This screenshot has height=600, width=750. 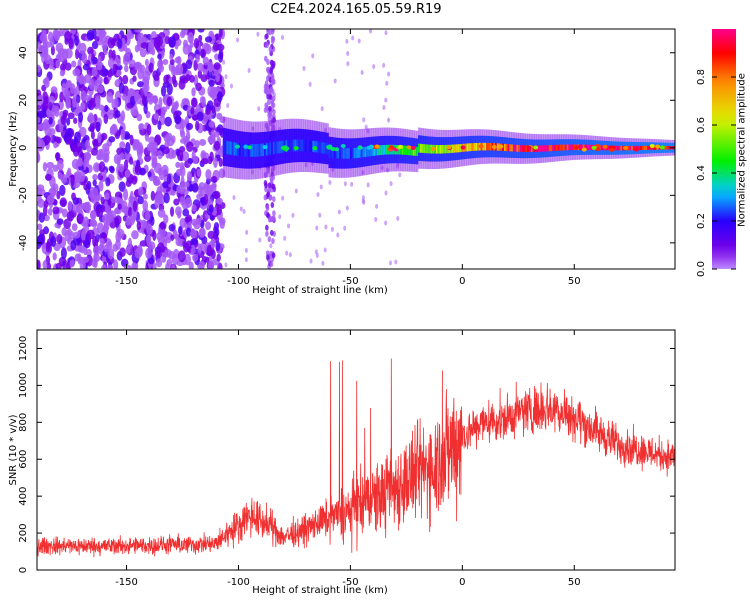 I want to click on colorbar, so click(x=724, y=149).